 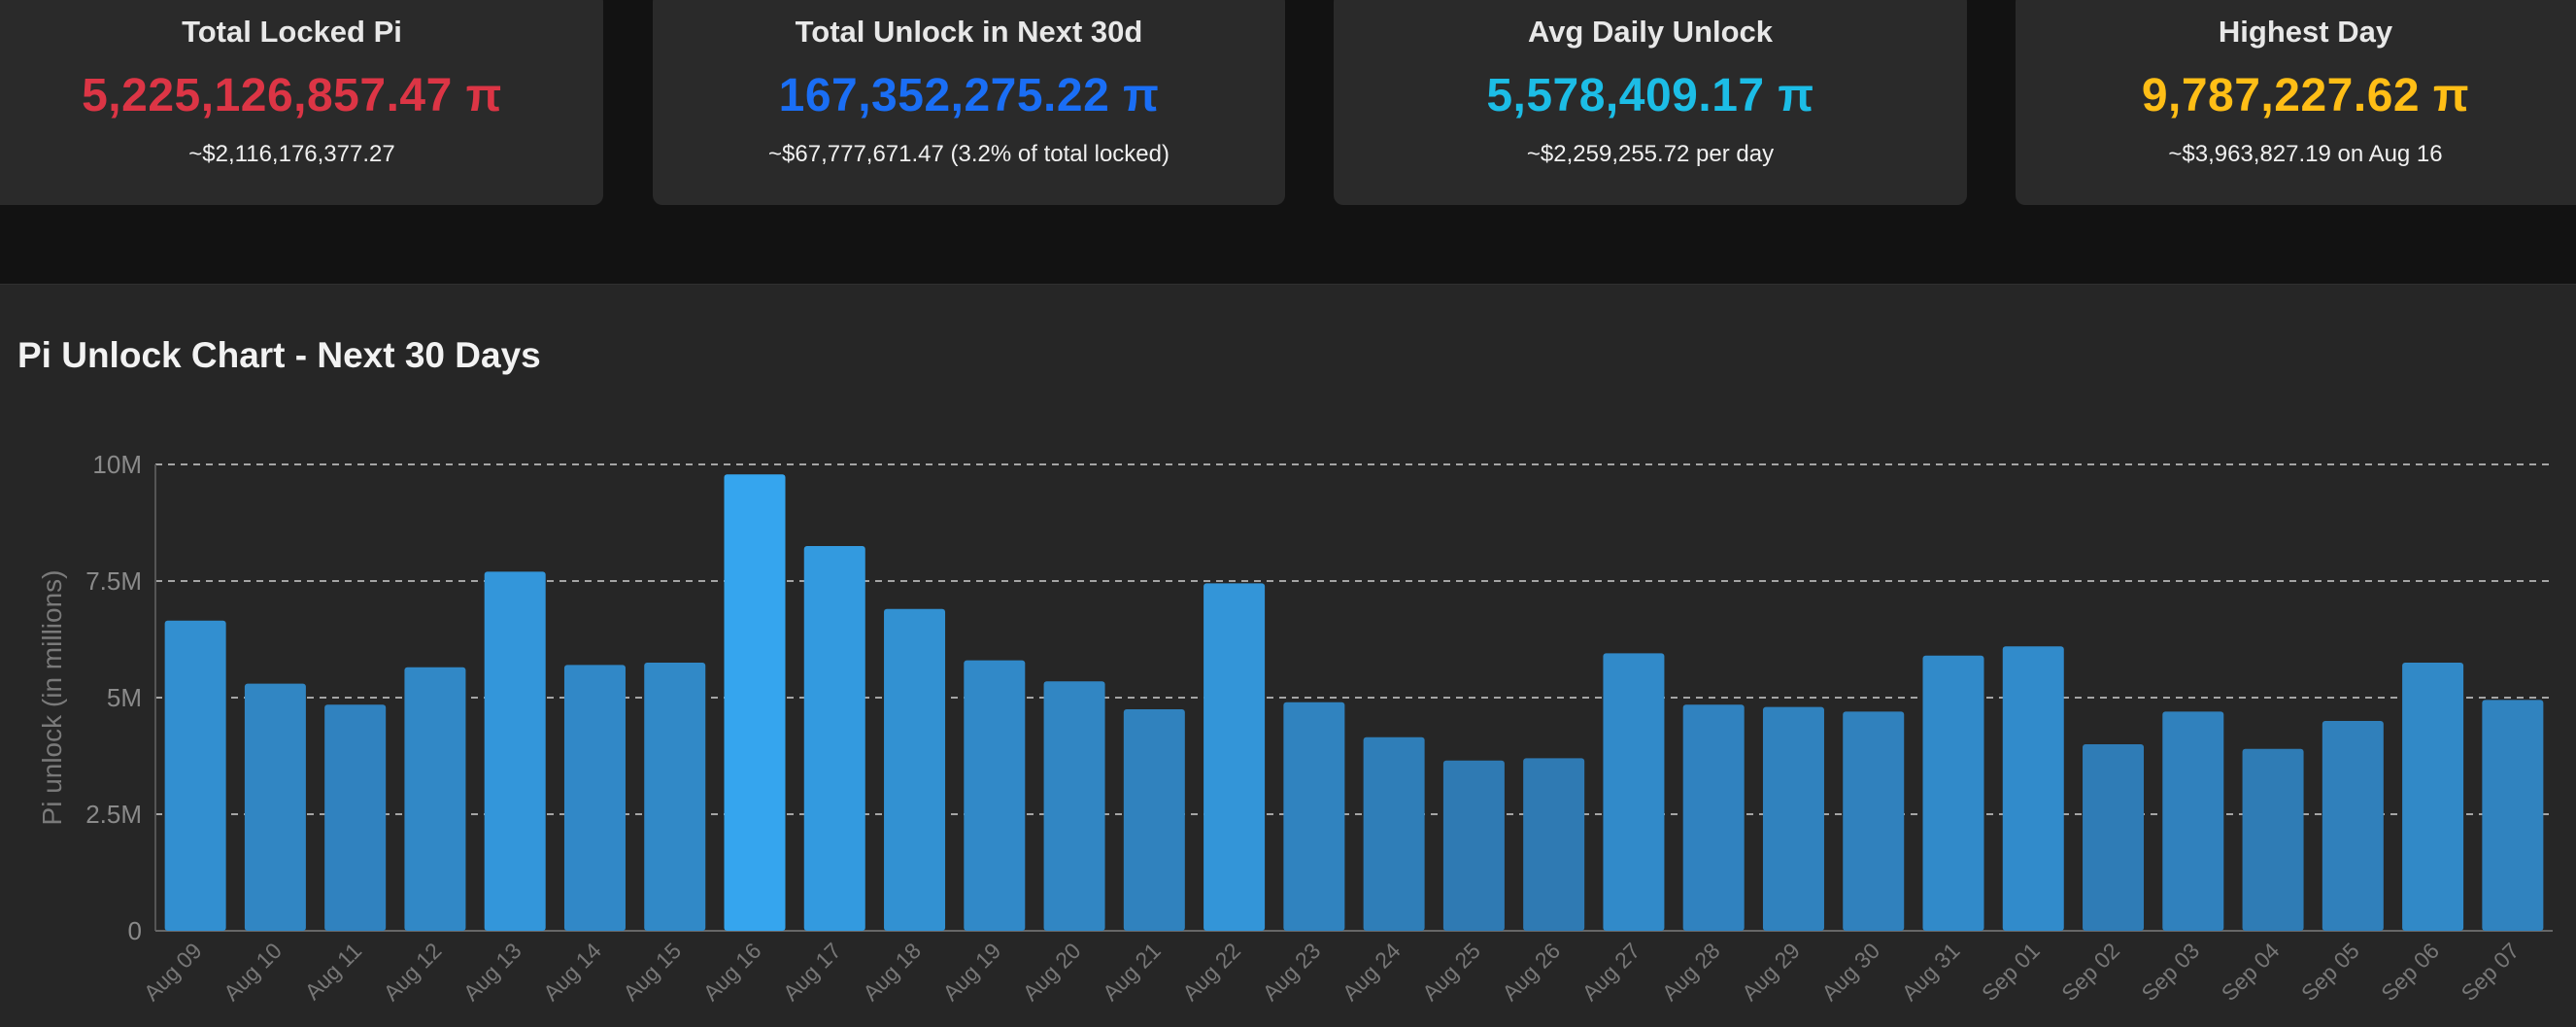 What do you see at coordinates (279, 355) in the screenshot?
I see `chart-title: Pi Unlock Chart - Next 30 Days` at bounding box center [279, 355].